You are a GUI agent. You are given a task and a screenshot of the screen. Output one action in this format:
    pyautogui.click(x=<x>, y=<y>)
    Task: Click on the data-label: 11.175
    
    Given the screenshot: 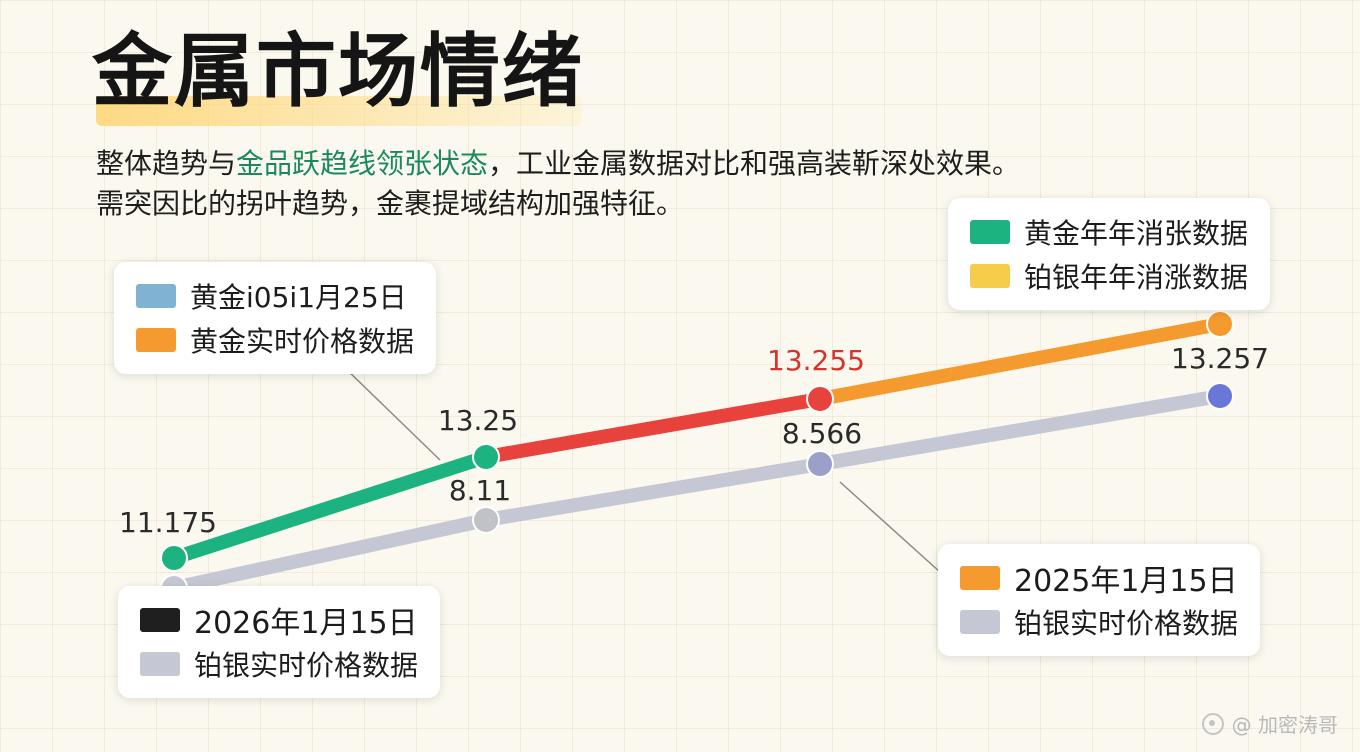 What is the action you would take?
    pyautogui.click(x=168, y=522)
    